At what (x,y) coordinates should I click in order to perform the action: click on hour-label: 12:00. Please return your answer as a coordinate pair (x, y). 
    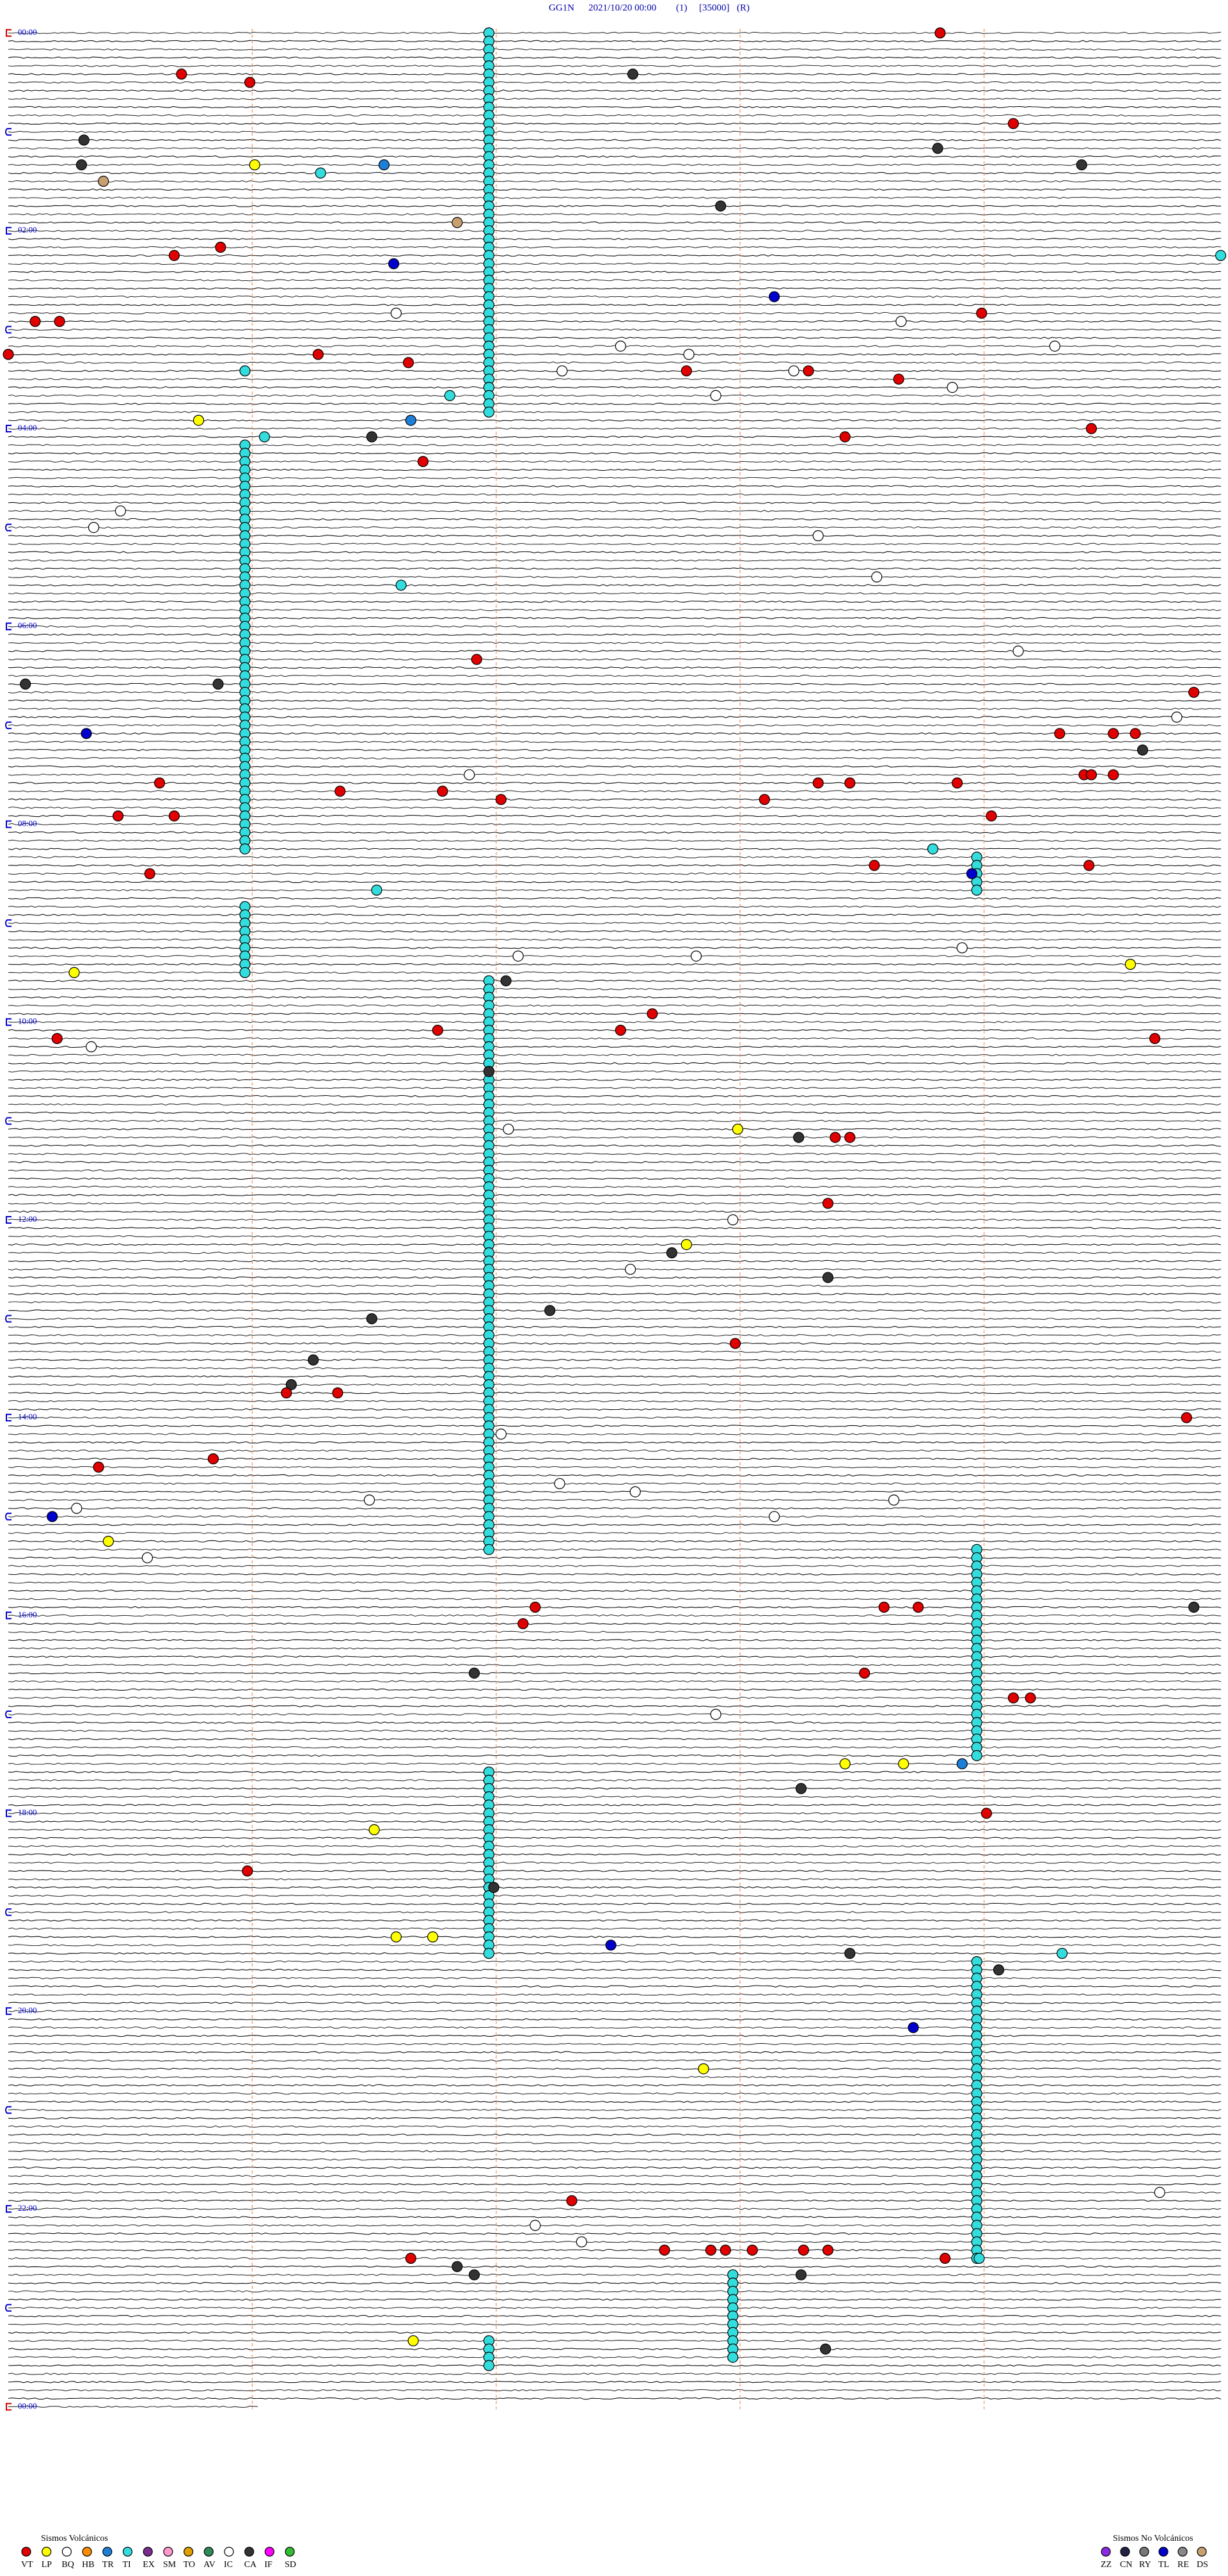
    Looking at the image, I should click on (27, 1219).